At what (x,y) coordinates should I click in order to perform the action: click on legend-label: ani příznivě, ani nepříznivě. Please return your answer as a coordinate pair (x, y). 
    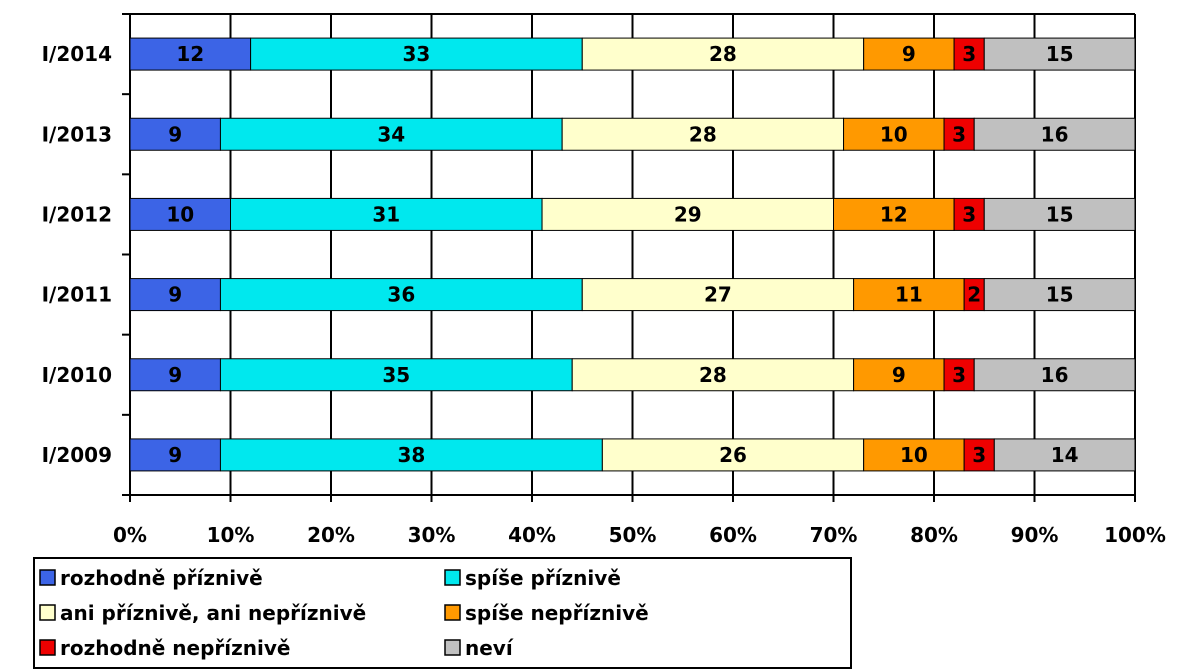
    Looking at the image, I should click on (213, 613).